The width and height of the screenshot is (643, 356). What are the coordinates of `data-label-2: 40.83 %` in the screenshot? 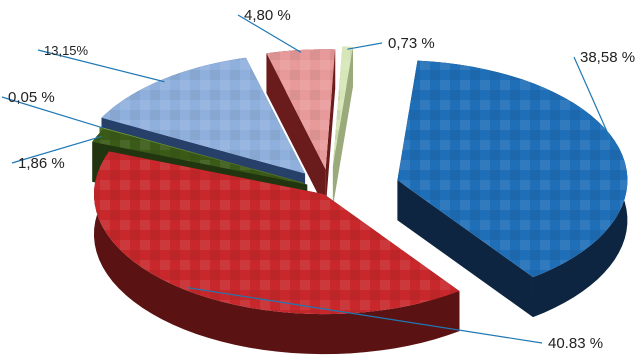 It's located at (575, 343).